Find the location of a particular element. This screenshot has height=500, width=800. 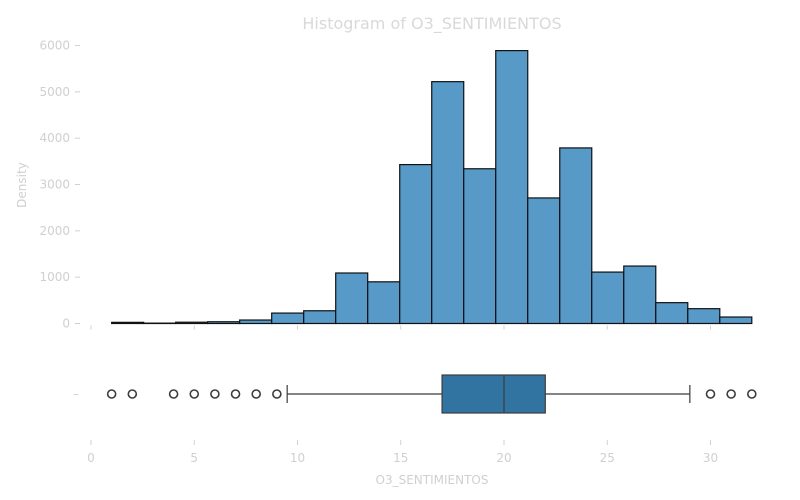

iqr-box is located at coordinates (493, 394).